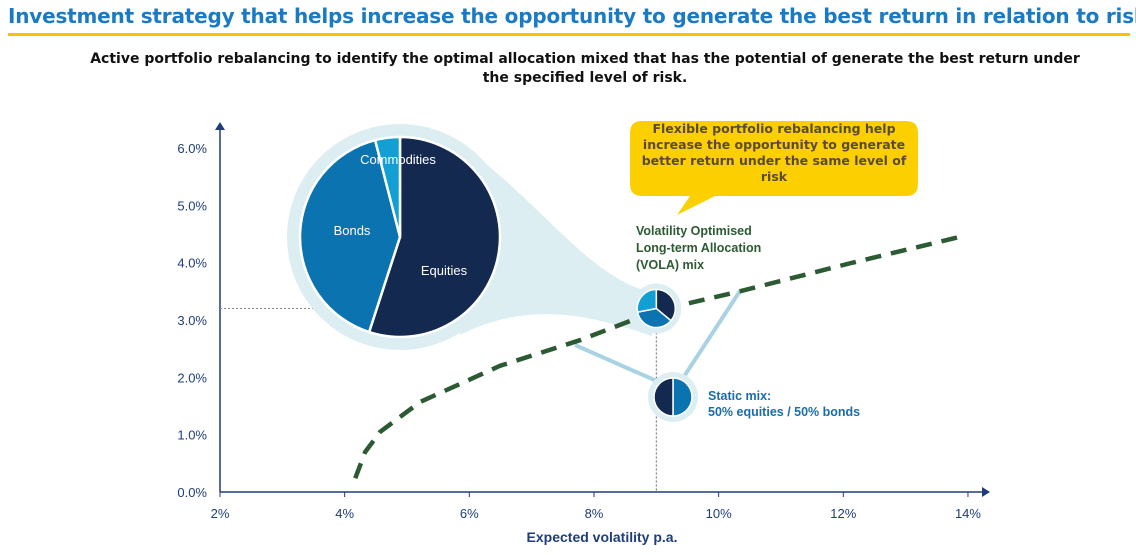 Image resolution: width=1136 pixels, height=555 pixels. I want to click on x-tick-label: 10%, so click(719, 513).